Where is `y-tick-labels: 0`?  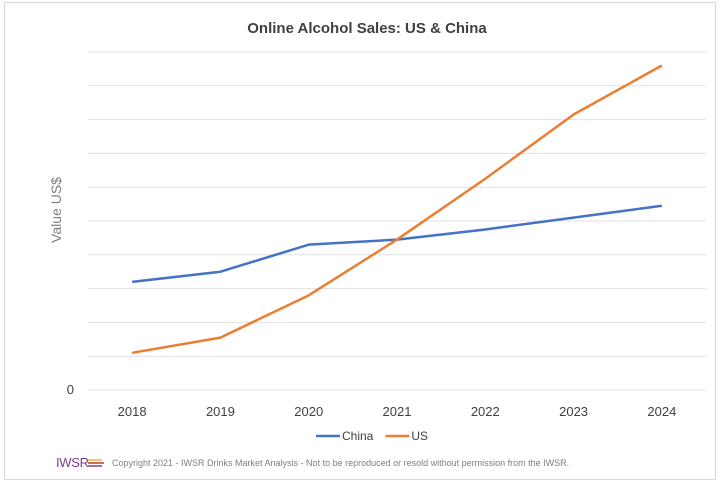 y-tick-labels: 0 is located at coordinates (70, 389).